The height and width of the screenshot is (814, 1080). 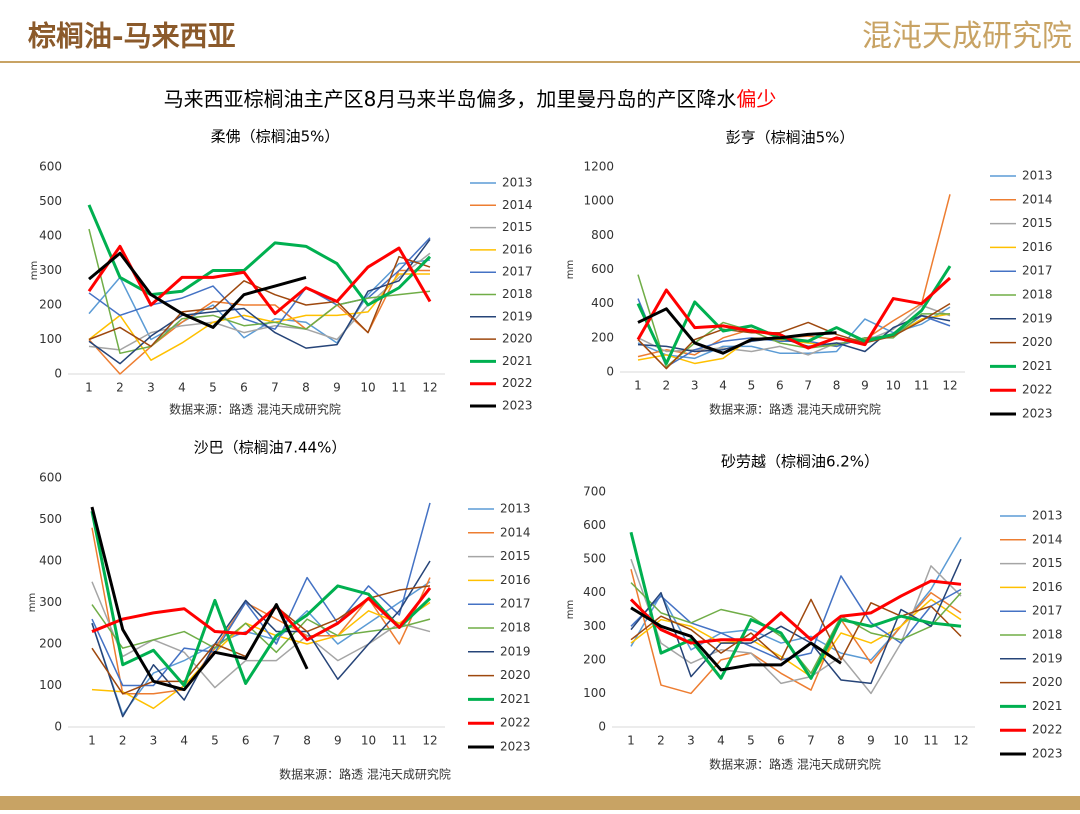 What do you see at coordinates (598, 167) in the screenshot?
I see `y-tick-label: 1200` at bounding box center [598, 167].